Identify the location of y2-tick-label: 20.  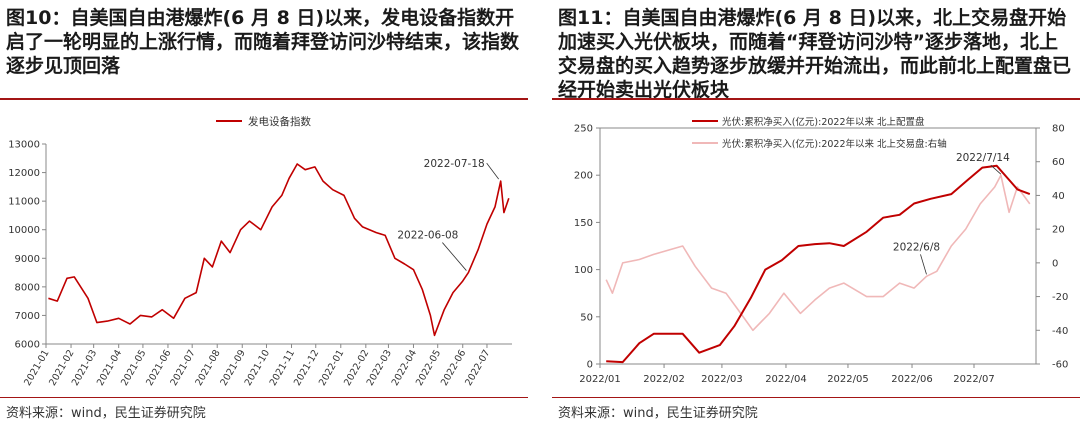
(1058, 230).